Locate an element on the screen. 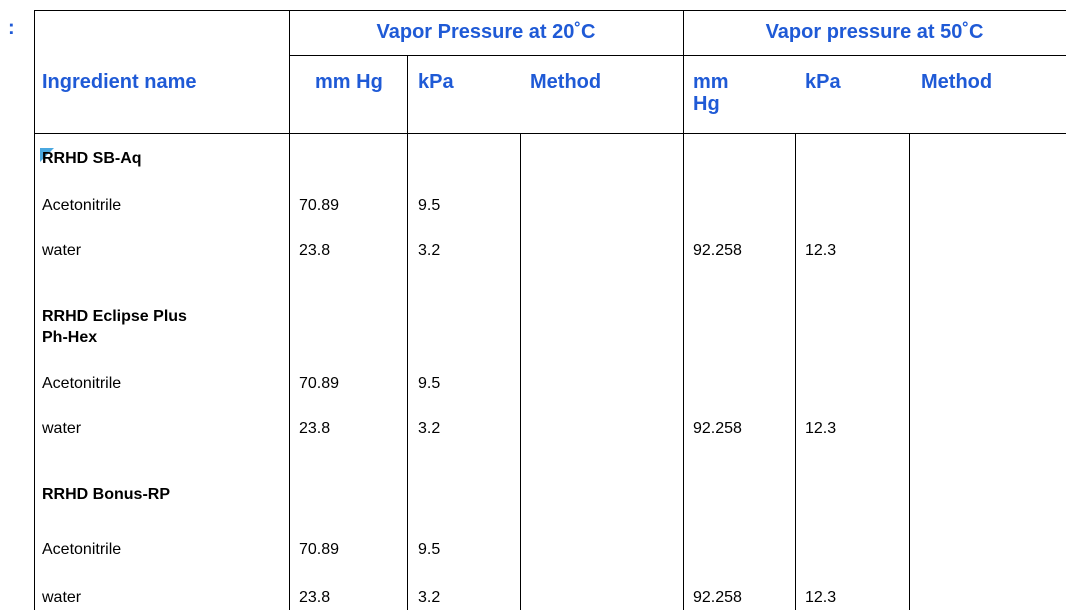 This screenshot has width=1066, height=610. column-header: Ingredient name is located at coordinates (119, 82).